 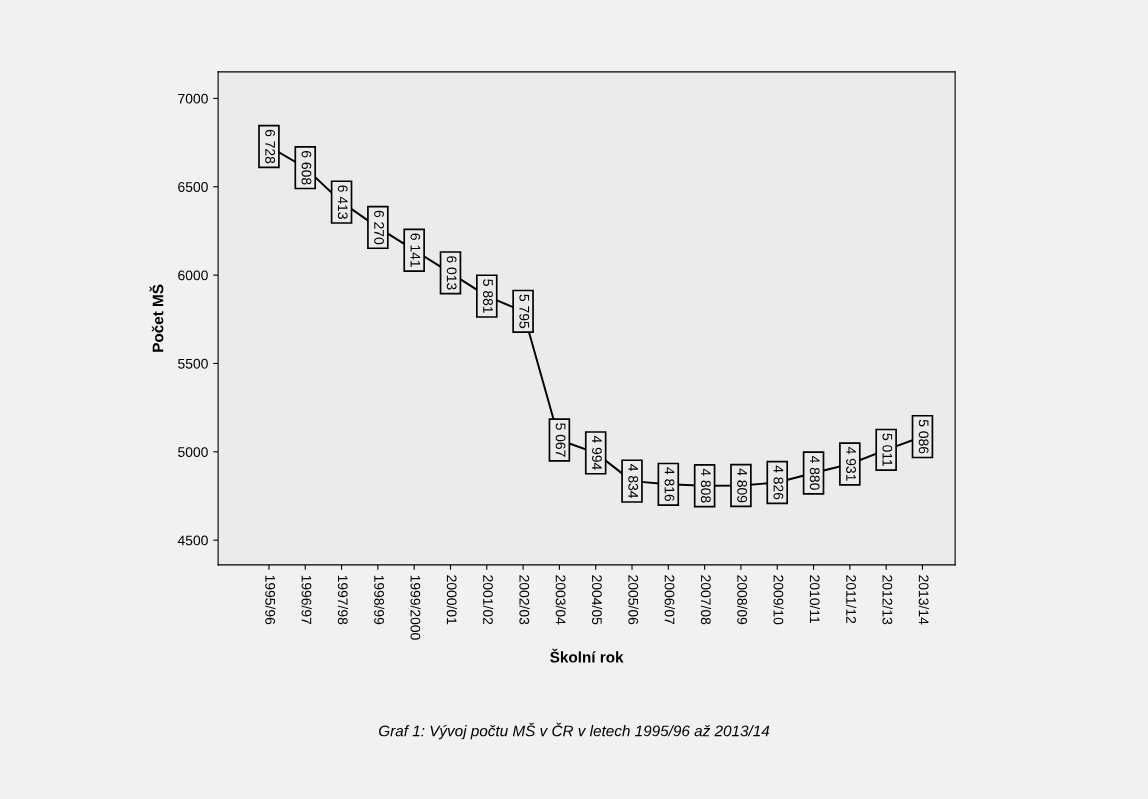 What do you see at coordinates (851, 599) in the screenshot?
I see `x-tick-label: 2011/12` at bounding box center [851, 599].